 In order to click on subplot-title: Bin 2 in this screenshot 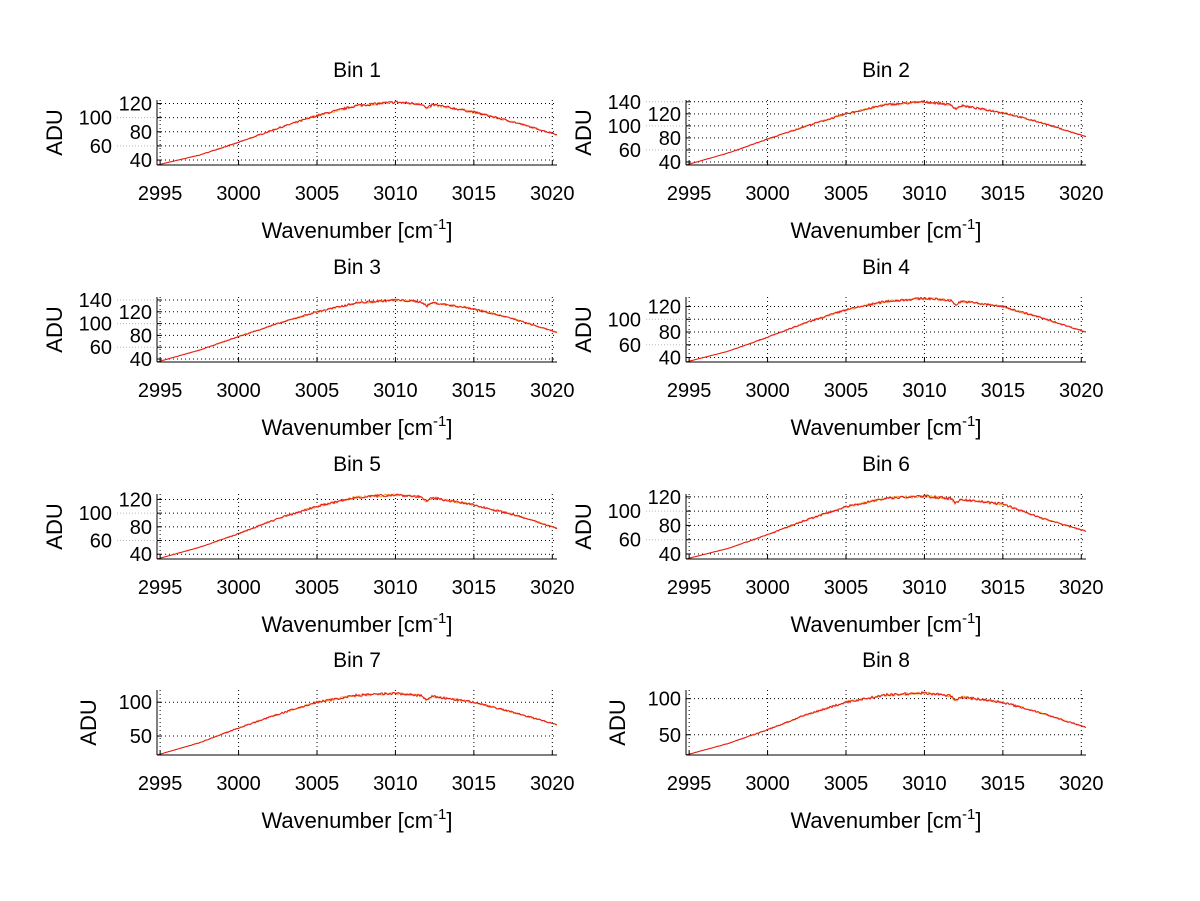, I will do `click(886, 70)`.